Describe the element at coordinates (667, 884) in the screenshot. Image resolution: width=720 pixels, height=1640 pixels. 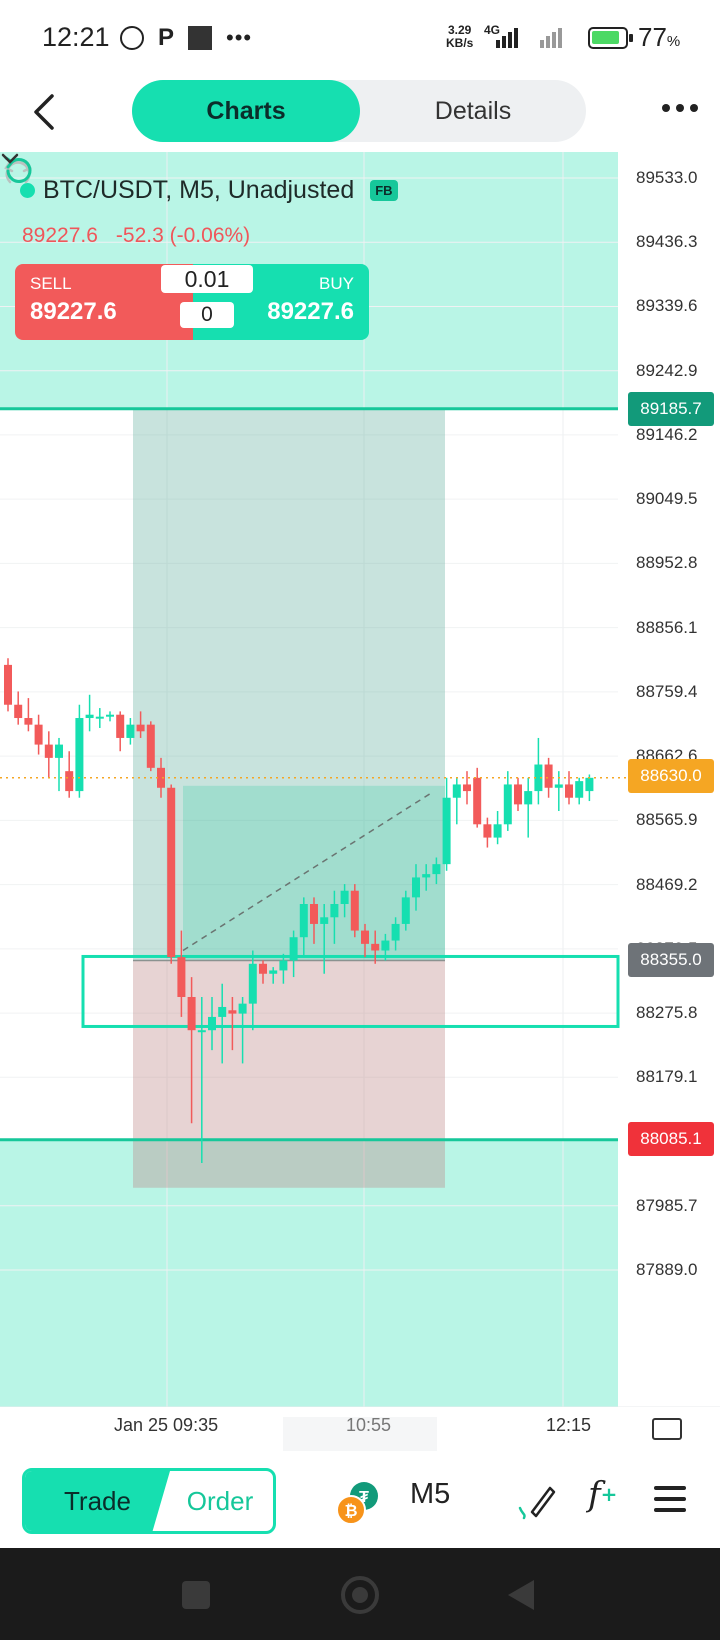
I see `price-axis-label: 88469.2` at that location.